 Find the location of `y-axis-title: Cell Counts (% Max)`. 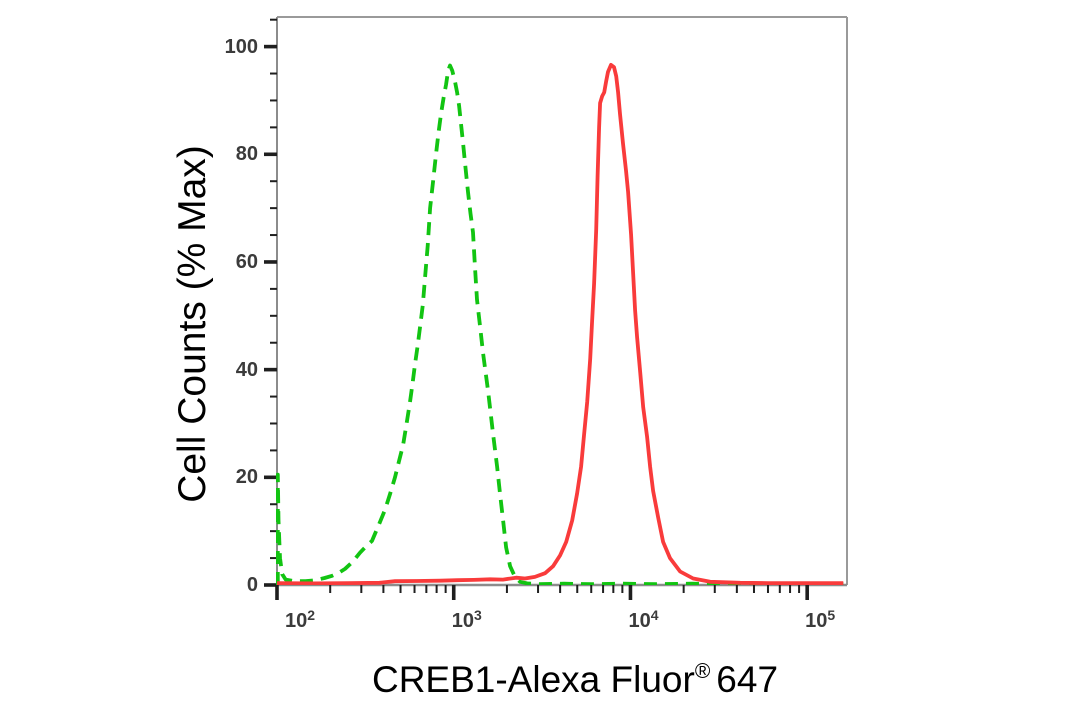

y-axis-title: Cell Counts (% Max) is located at coordinates (192, 324).